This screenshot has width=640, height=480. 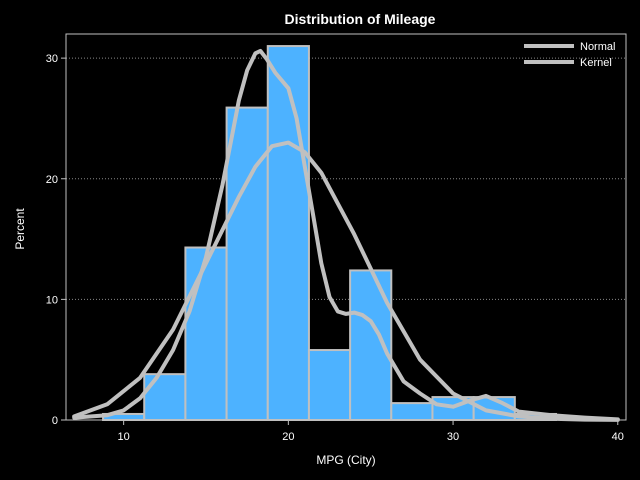 What do you see at coordinates (618, 437) in the screenshot?
I see `x-tick-label-40: 40` at bounding box center [618, 437].